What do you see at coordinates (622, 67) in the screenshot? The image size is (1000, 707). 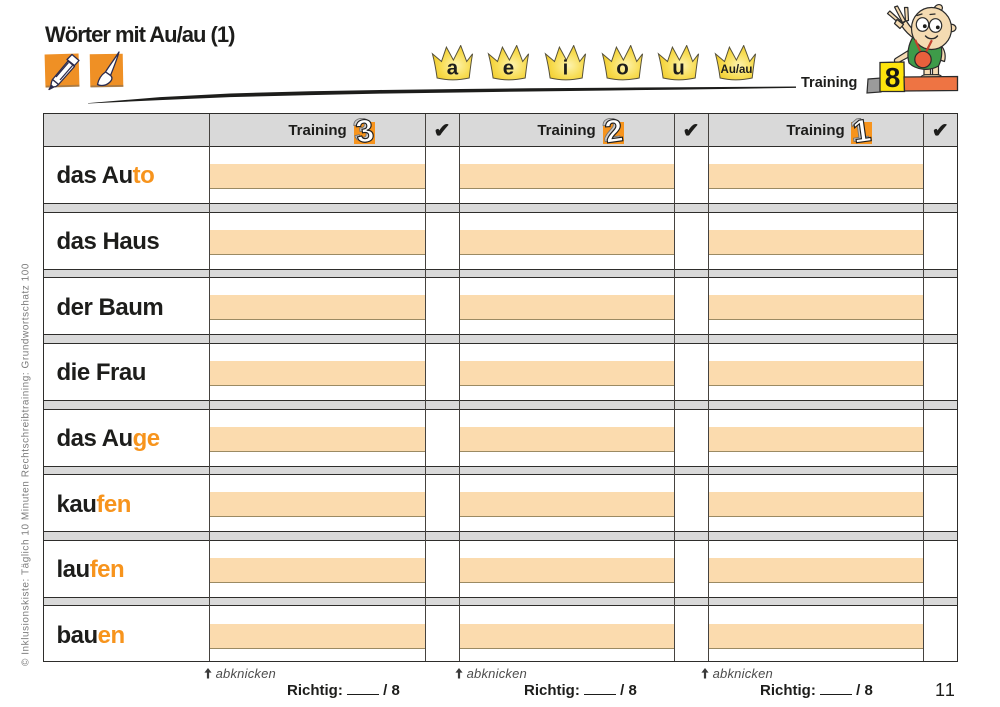 I see `svg-text: o` at bounding box center [622, 67].